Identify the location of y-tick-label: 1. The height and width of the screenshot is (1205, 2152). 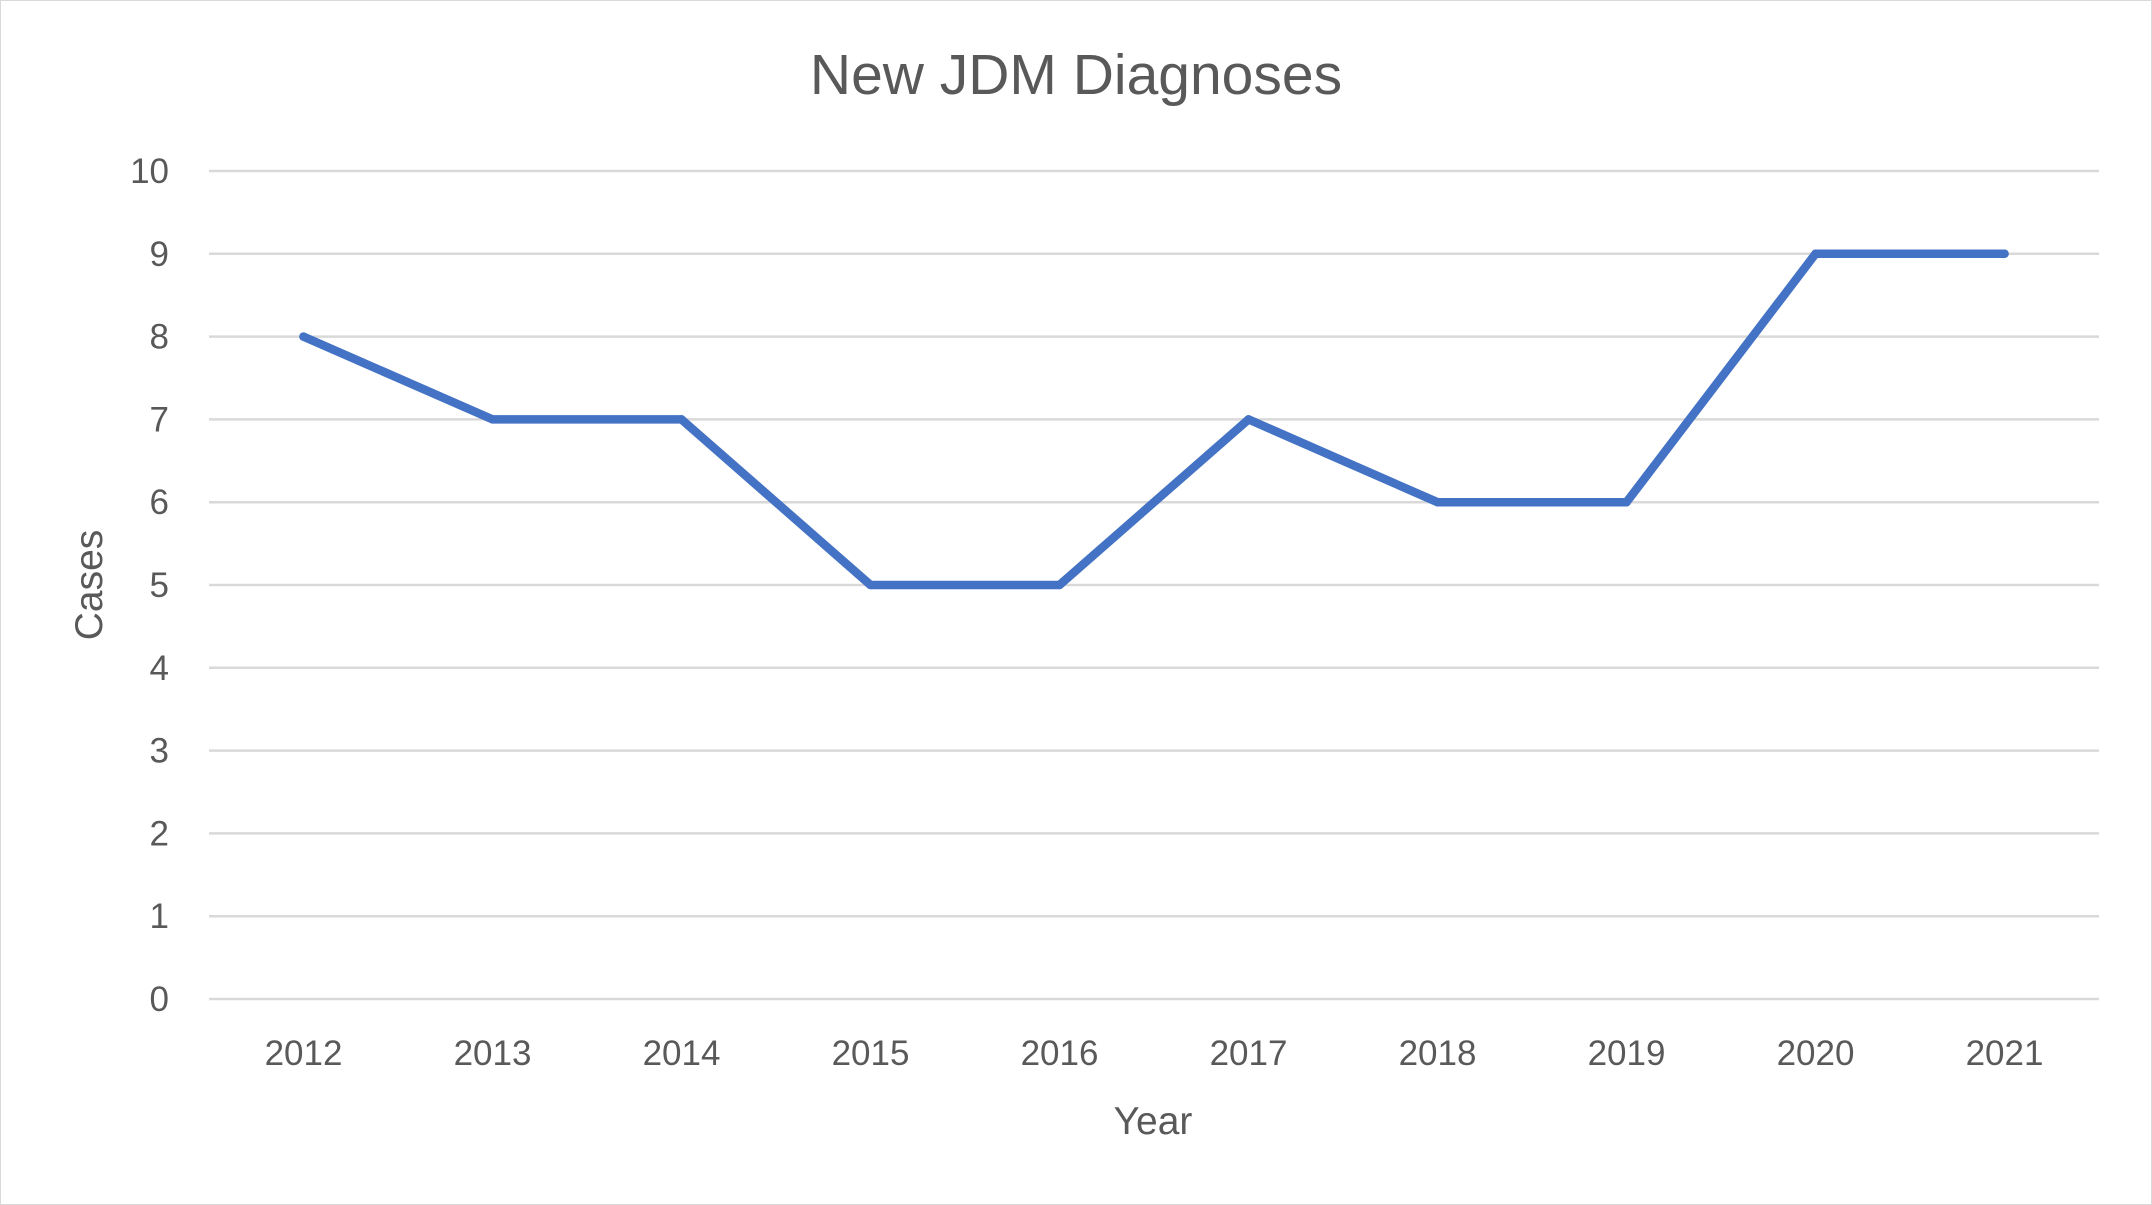
(159, 916).